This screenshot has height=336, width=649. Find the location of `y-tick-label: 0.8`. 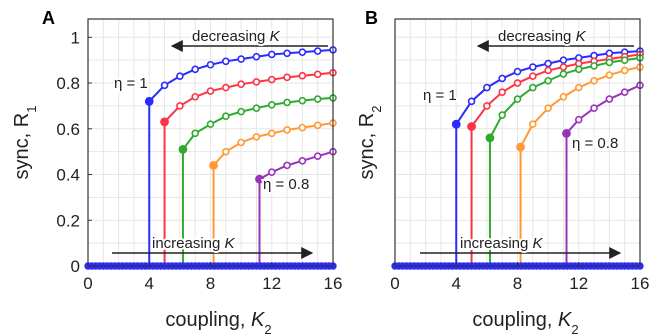

y-tick-label: 0.8 is located at coordinates (68, 83).